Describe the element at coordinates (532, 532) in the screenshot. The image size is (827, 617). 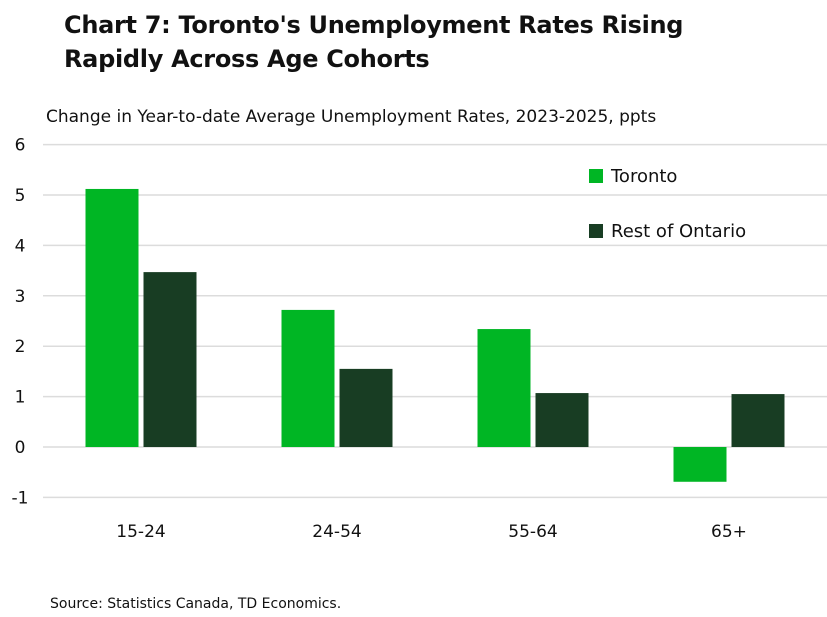
I see `x-tick-label: 55-64` at that location.